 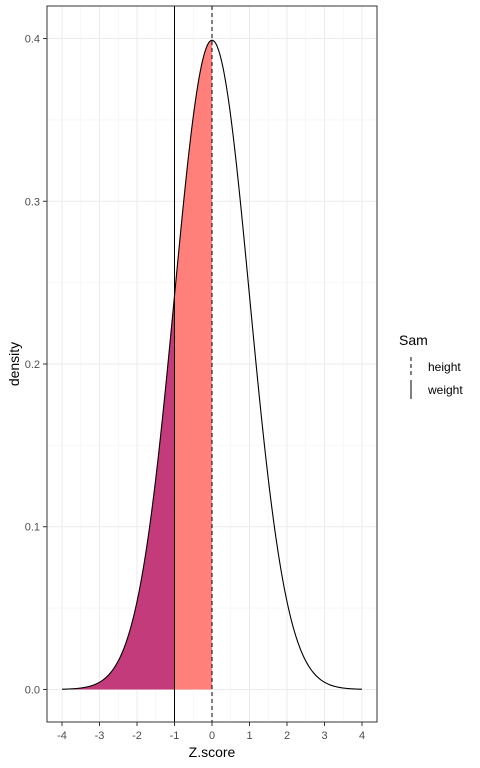 What do you see at coordinates (324, 736) in the screenshot?
I see `x-tick-label: 3` at bounding box center [324, 736].